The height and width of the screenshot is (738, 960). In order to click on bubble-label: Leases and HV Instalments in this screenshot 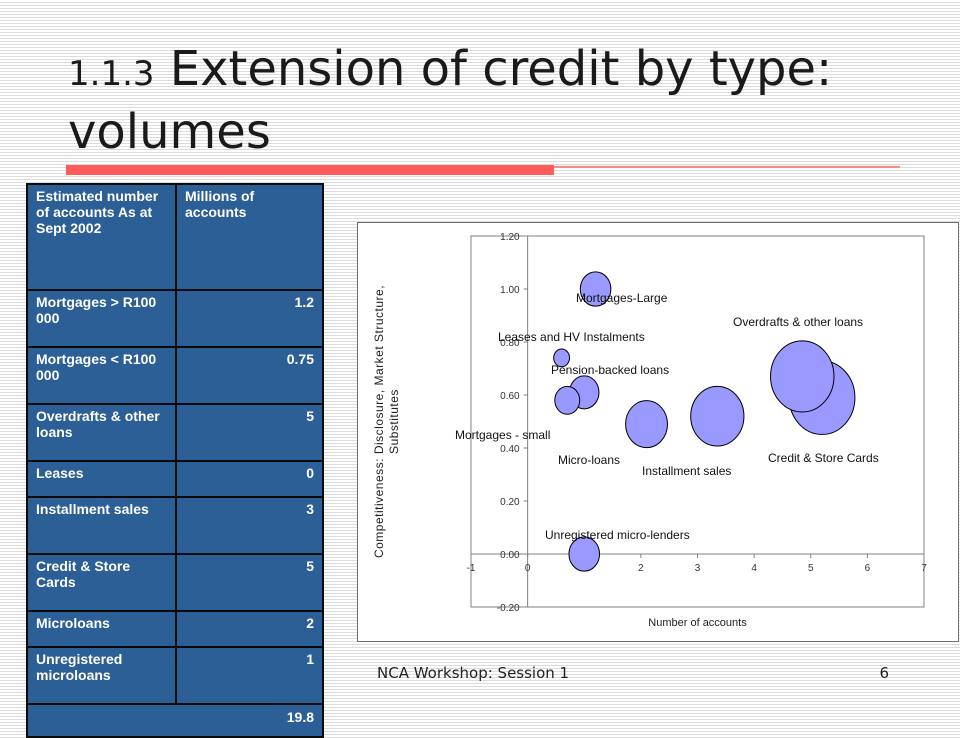, I will do `click(571, 337)`.